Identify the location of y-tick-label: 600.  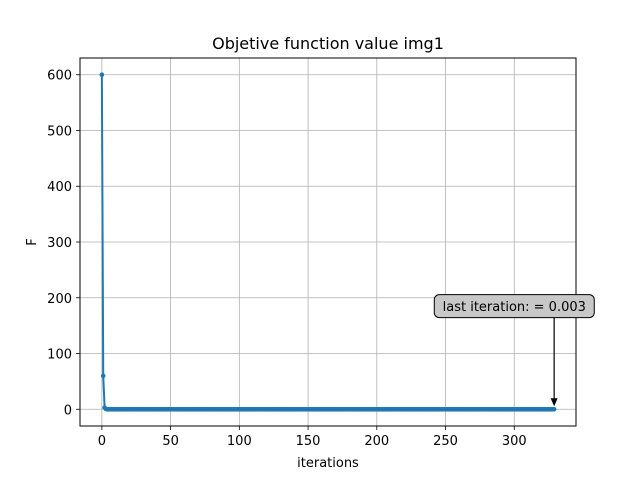
(59, 76).